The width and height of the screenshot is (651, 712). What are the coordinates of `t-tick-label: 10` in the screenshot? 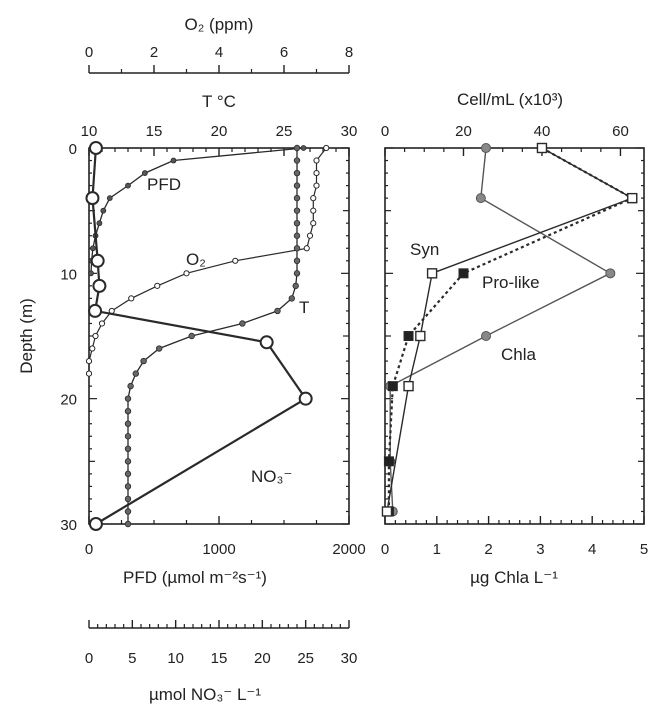 It's located at (89, 131).